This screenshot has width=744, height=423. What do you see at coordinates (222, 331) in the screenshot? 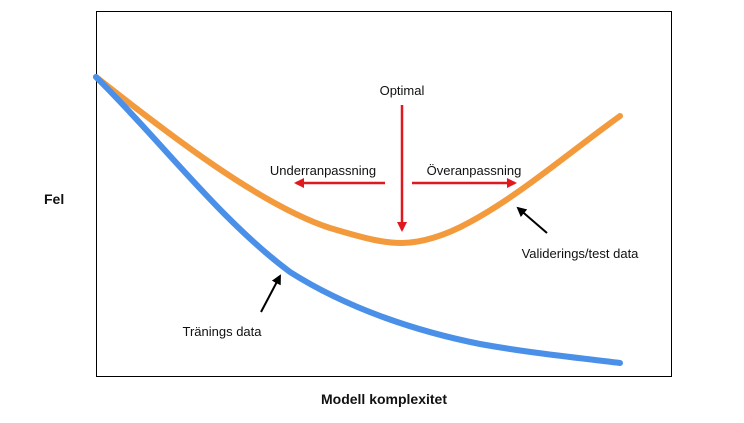
I see `training-curve-label: Tränings data` at bounding box center [222, 331].